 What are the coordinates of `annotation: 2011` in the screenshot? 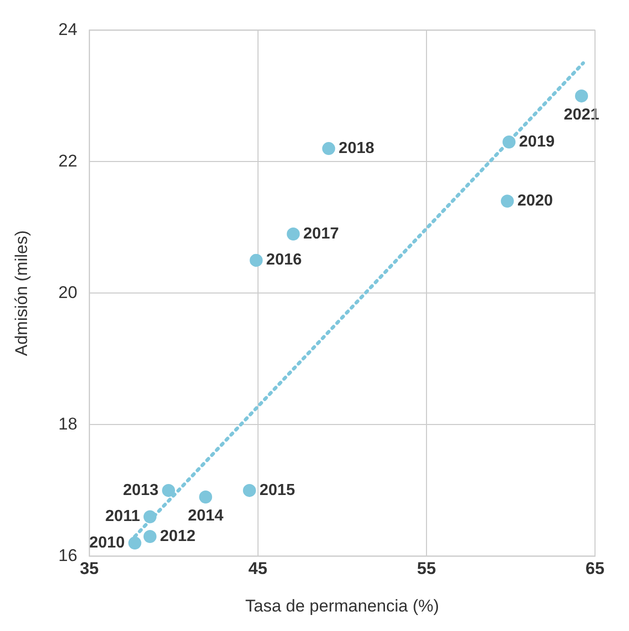 It's located at (122, 517).